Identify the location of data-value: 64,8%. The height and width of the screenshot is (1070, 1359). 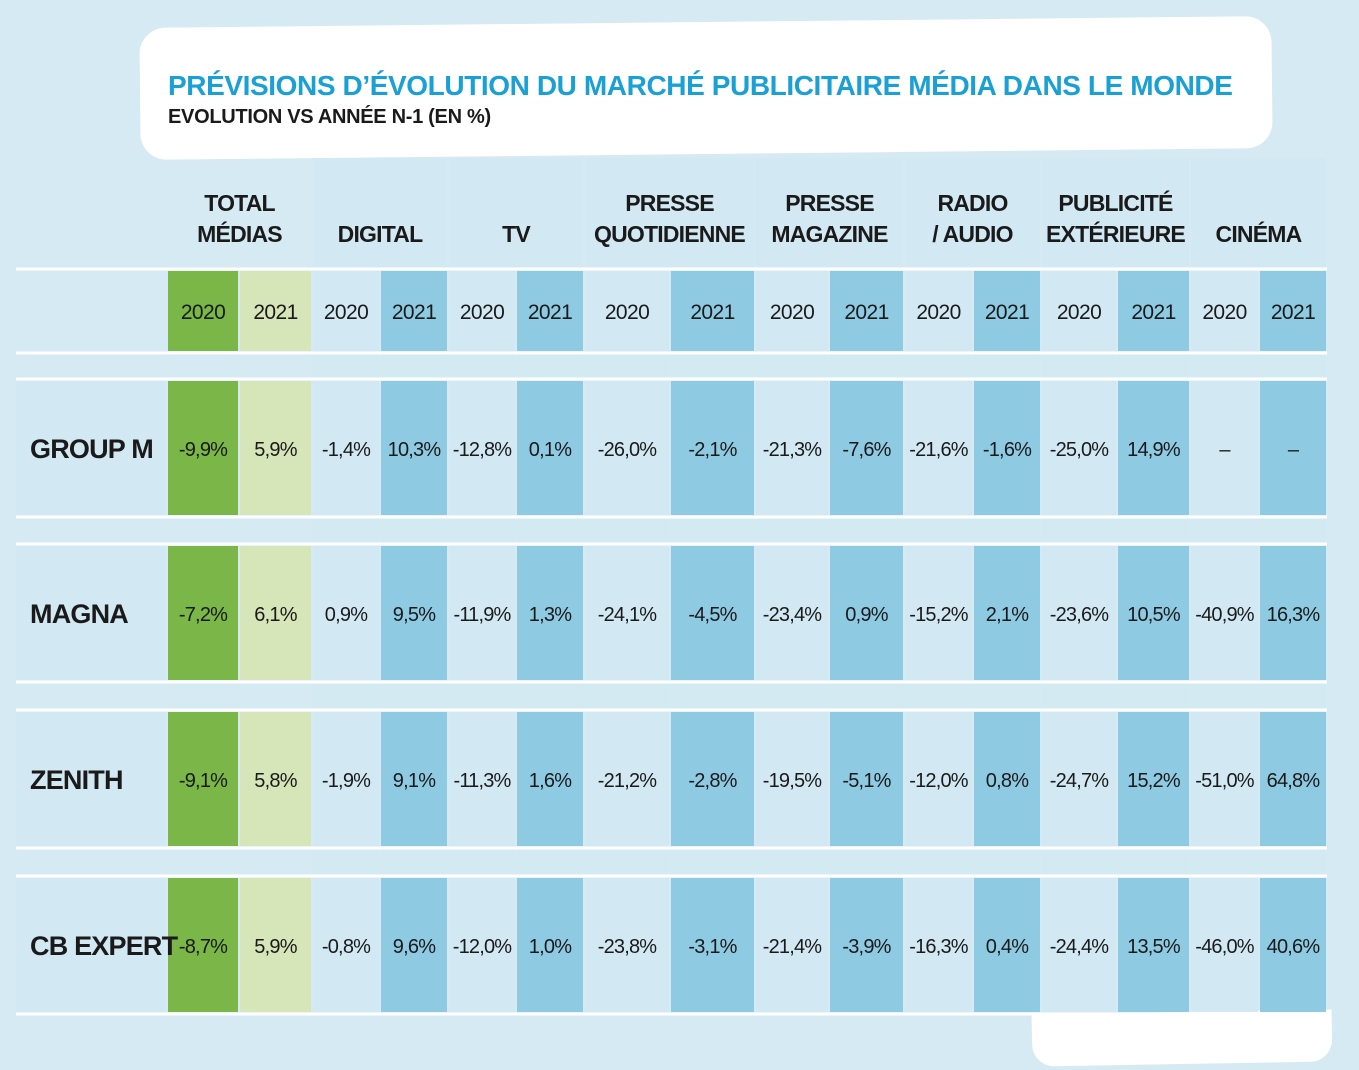
(1294, 781).